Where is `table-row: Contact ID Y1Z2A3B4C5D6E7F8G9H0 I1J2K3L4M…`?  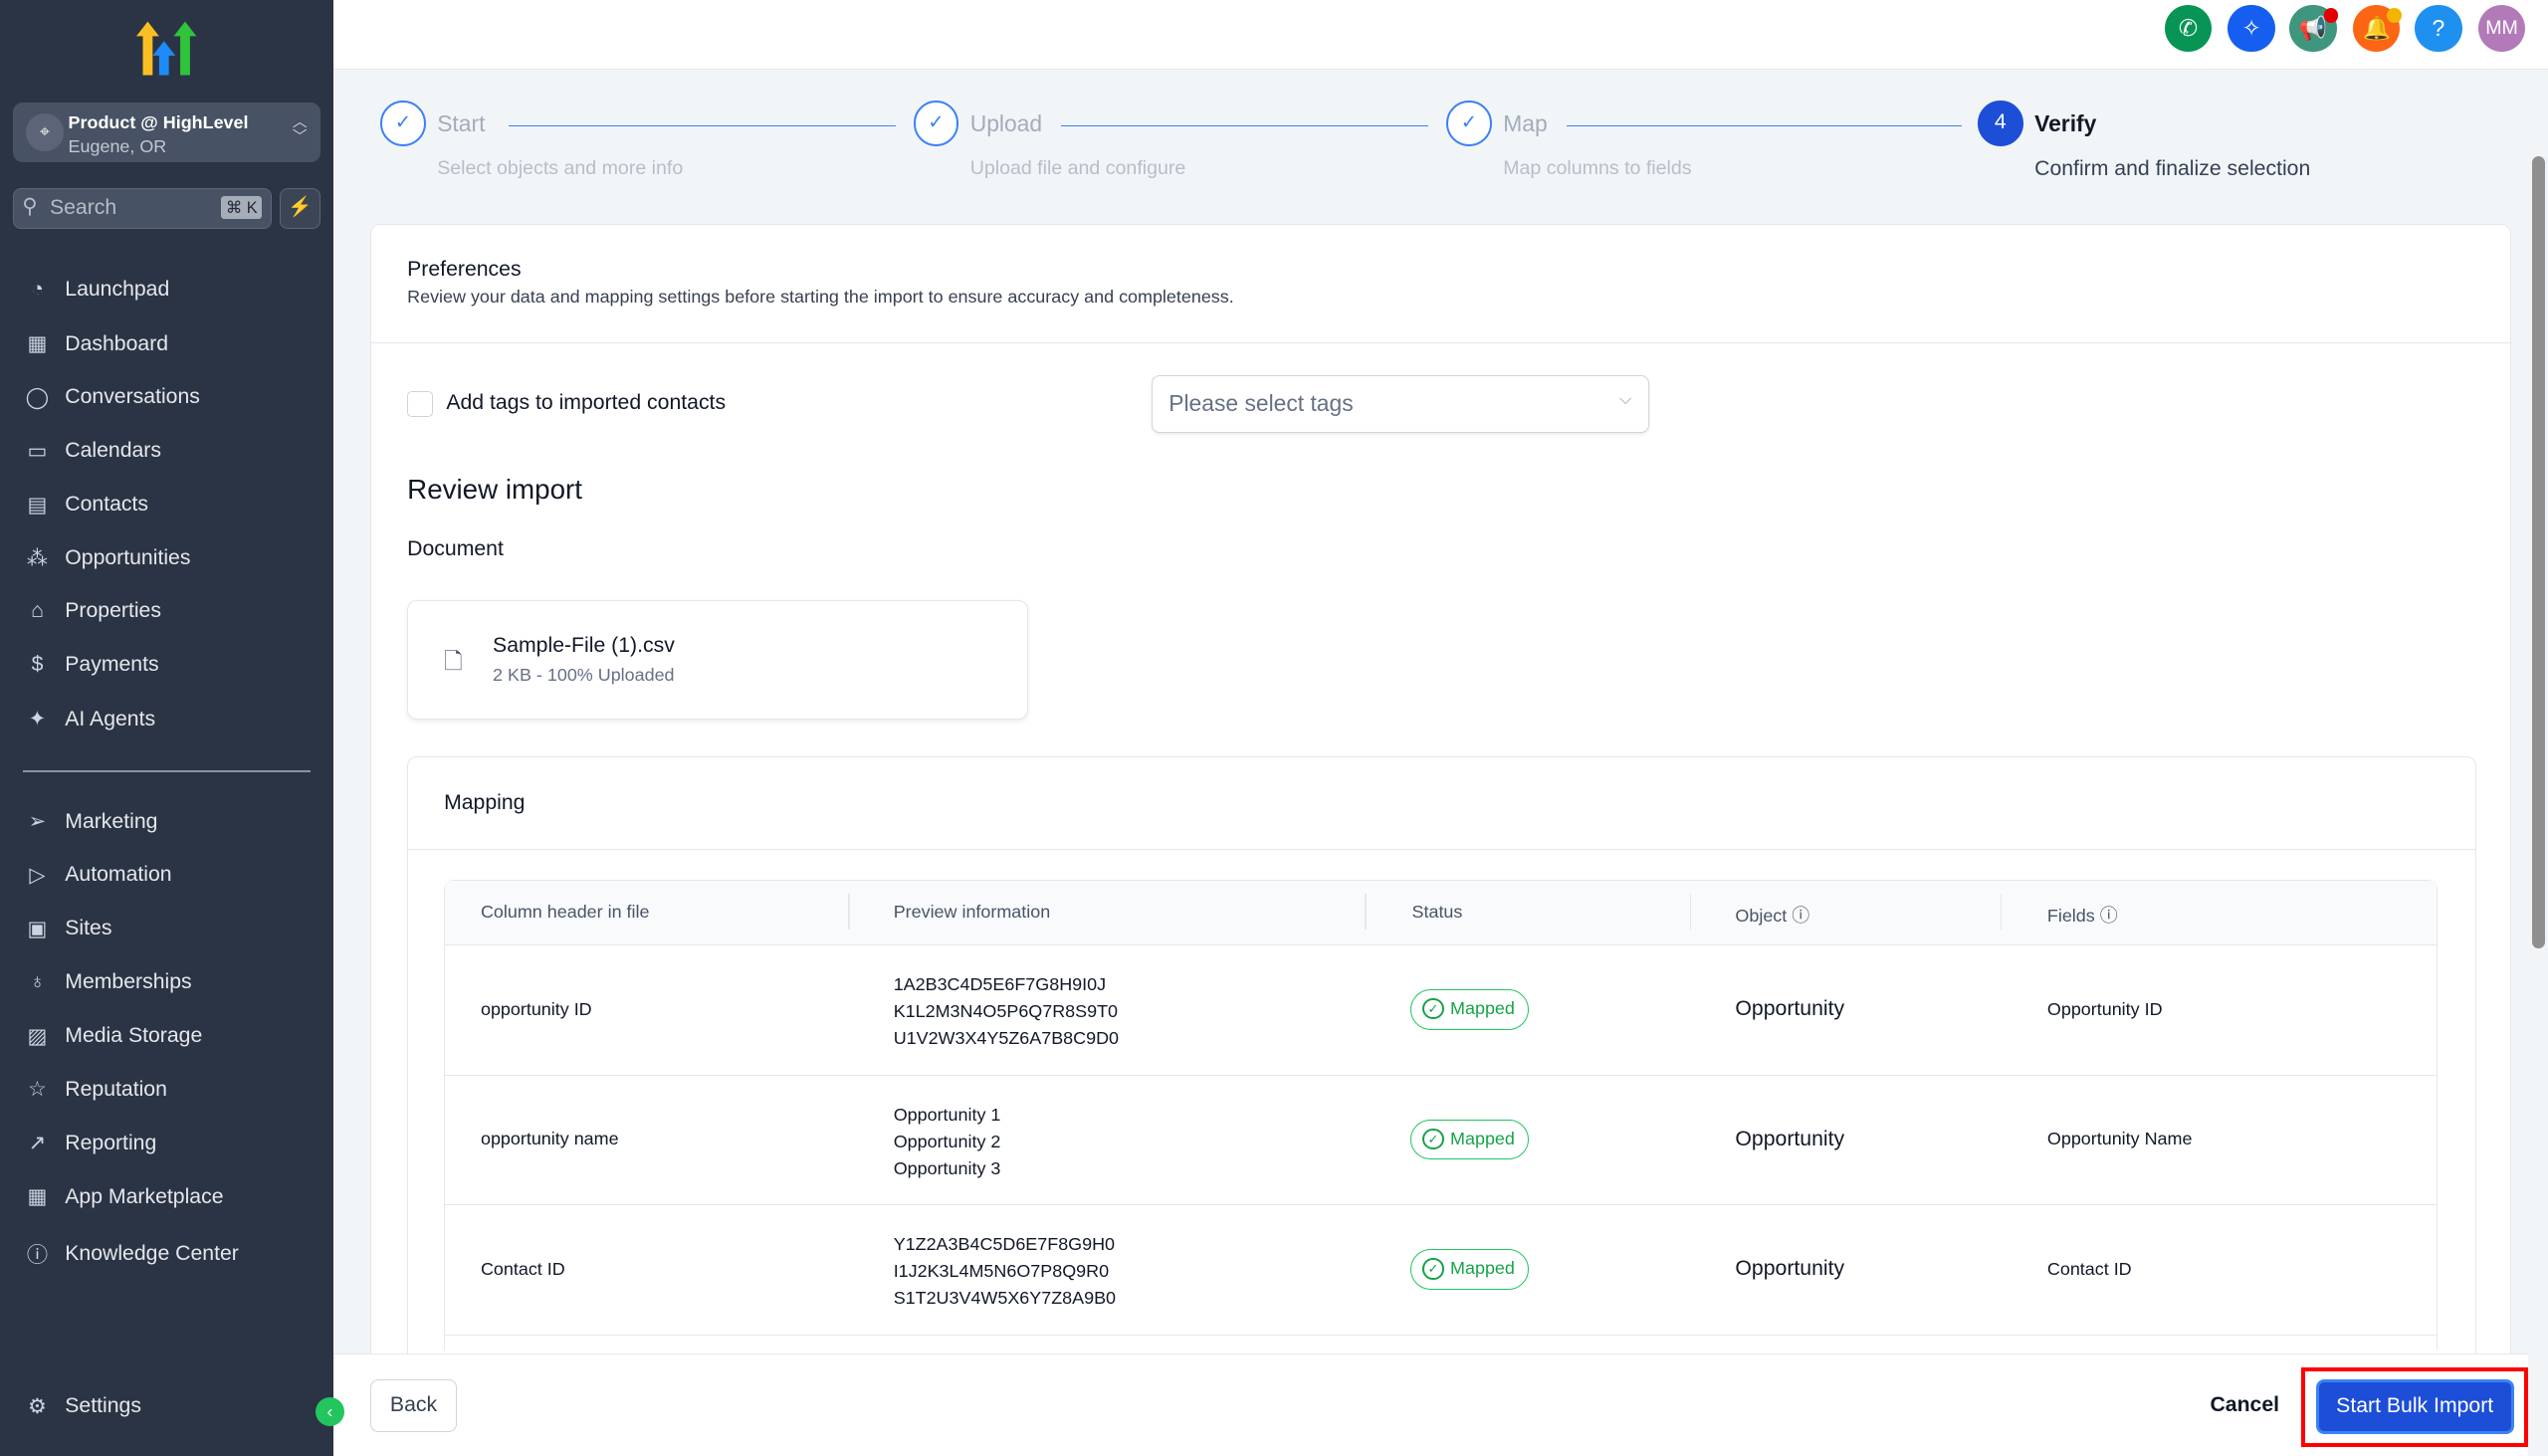
table-row: Contact ID Y1Z2A3B4C5D6E7F8G9H0 I1J2K3L4M… is located at coordinates (1441, 1270).